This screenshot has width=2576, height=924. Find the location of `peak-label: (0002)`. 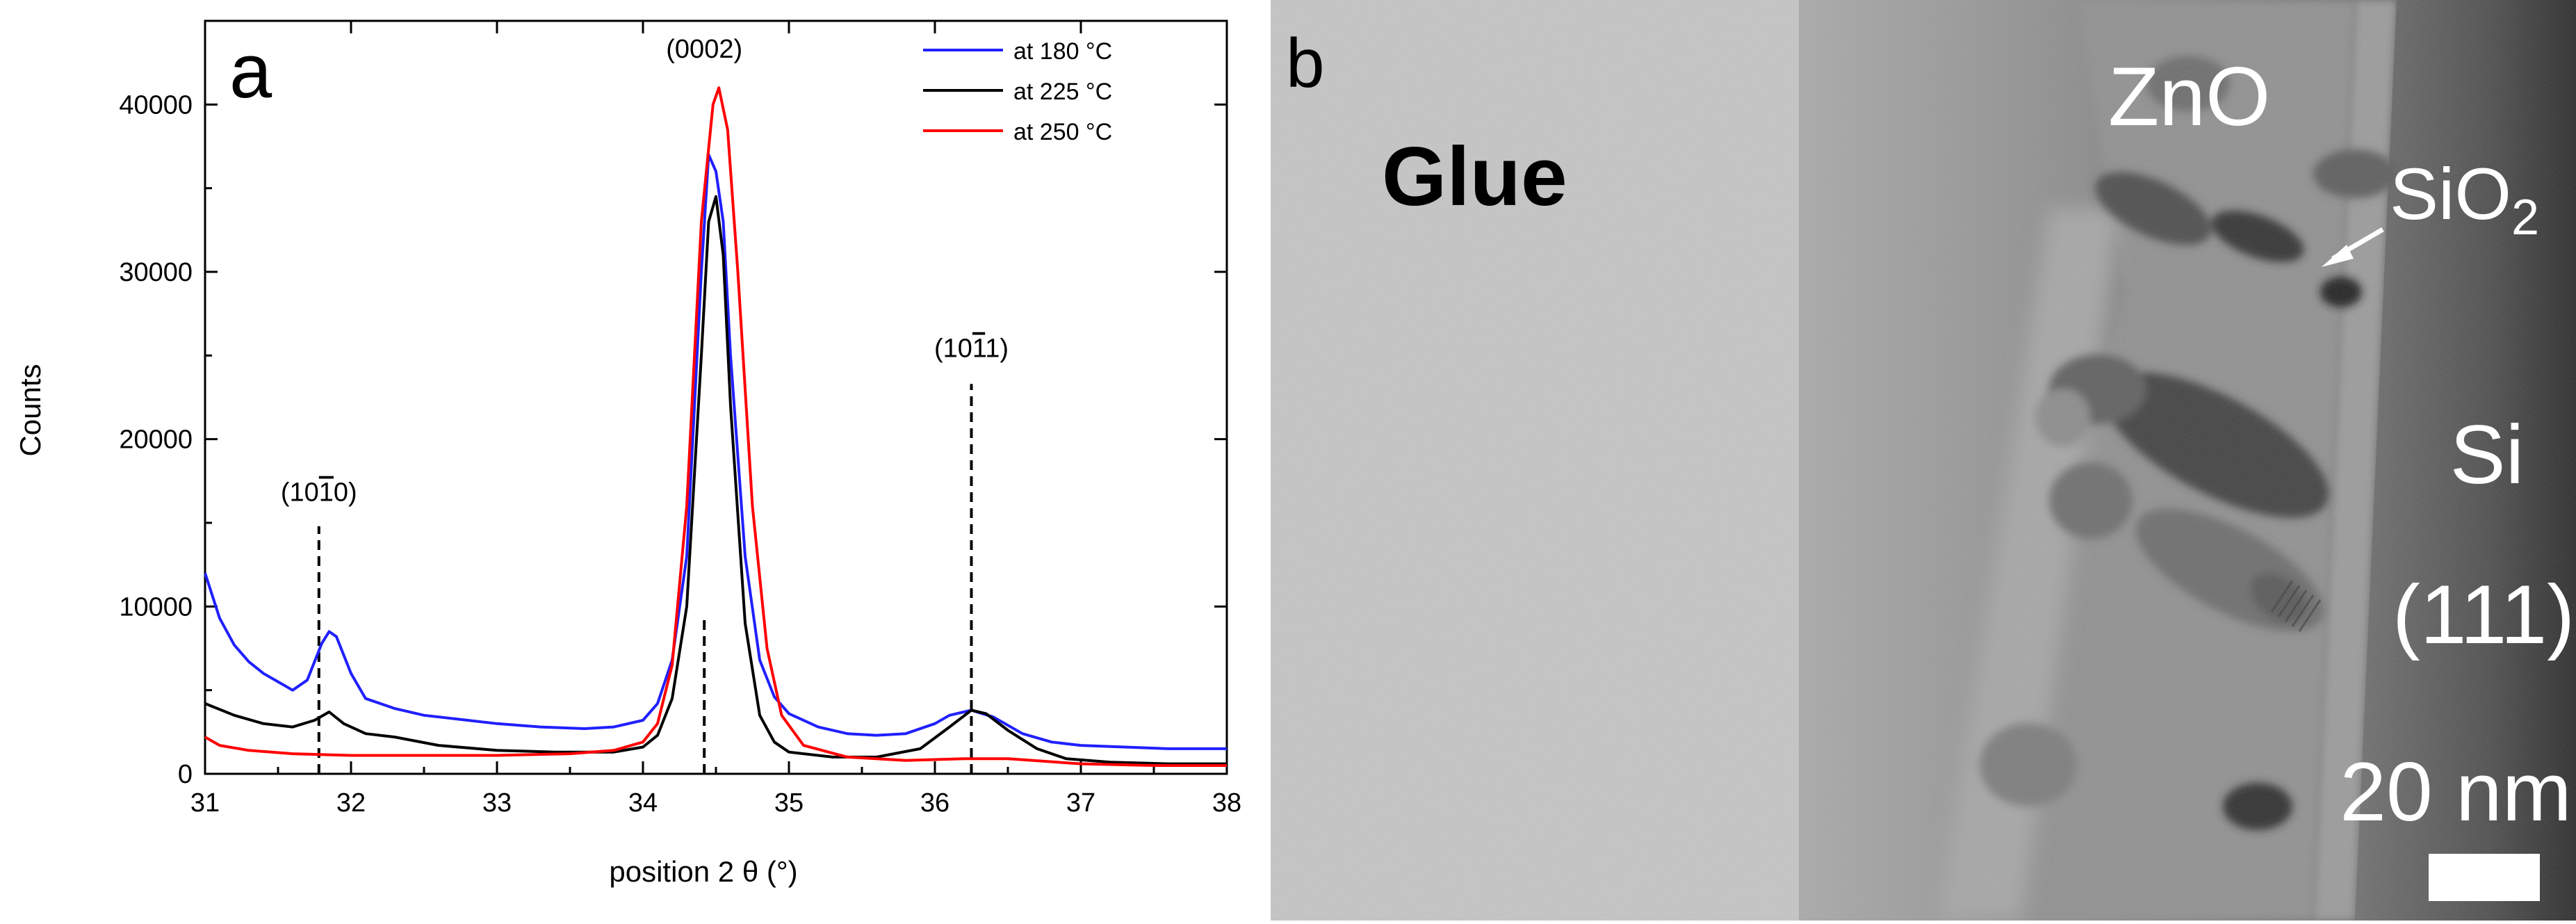

peak-label: (0002) is located at coordinates (704, 49).